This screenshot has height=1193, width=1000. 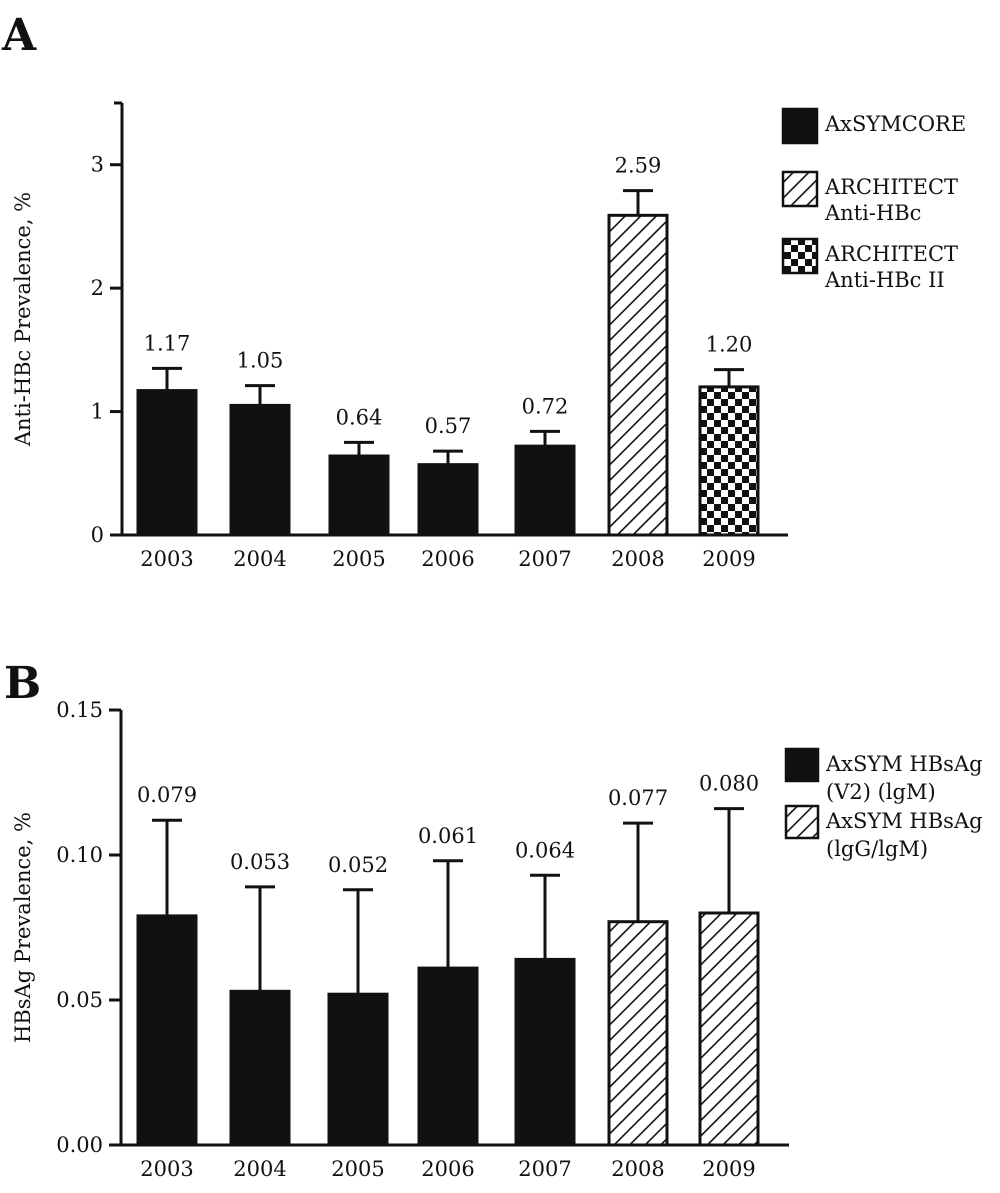 I want to click on y-tick-label: 0.05, so click(x=79, y=1000).